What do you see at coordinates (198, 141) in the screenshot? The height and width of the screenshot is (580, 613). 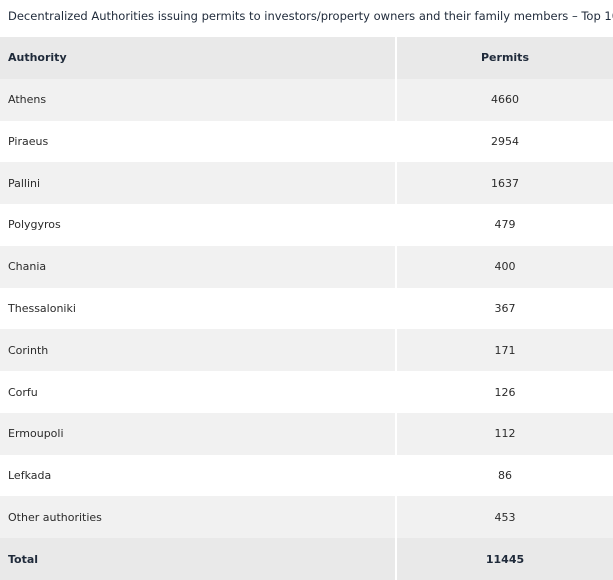 I see `authority-cell: Piraeus` at bounding box center [198, 141].